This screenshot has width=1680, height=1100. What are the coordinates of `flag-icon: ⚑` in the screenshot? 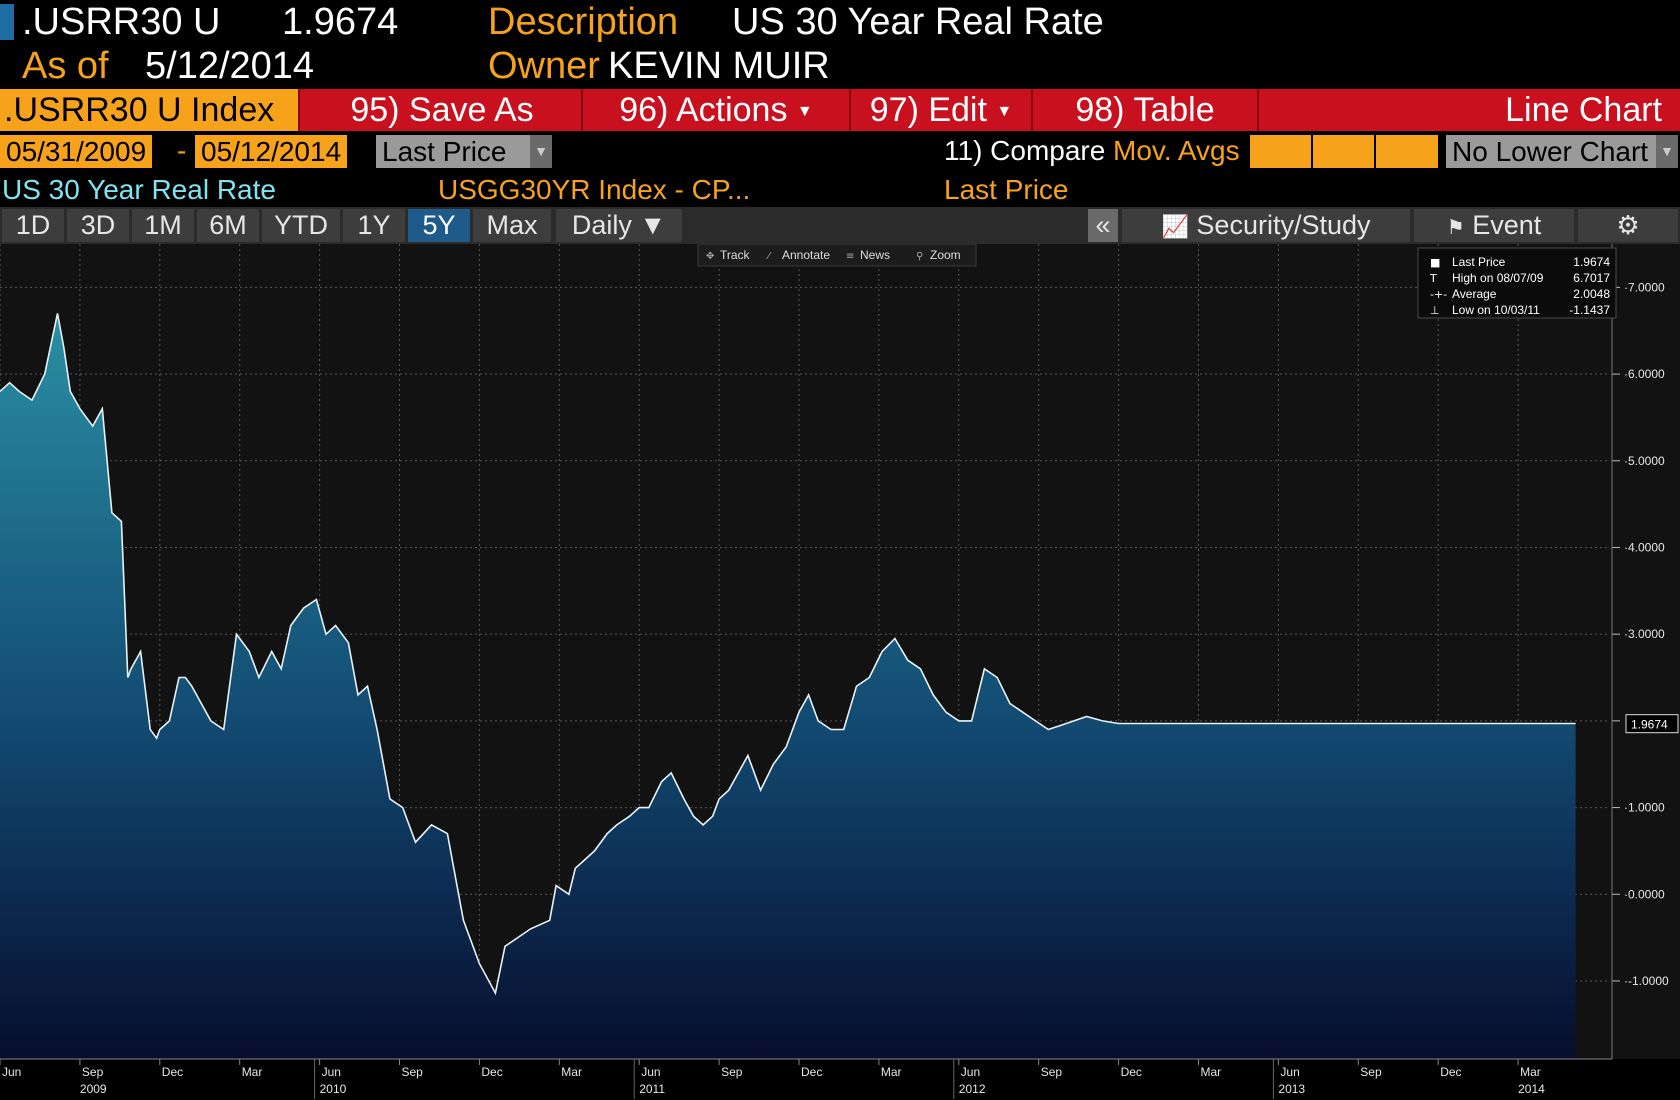 It's located at (1455, 228).